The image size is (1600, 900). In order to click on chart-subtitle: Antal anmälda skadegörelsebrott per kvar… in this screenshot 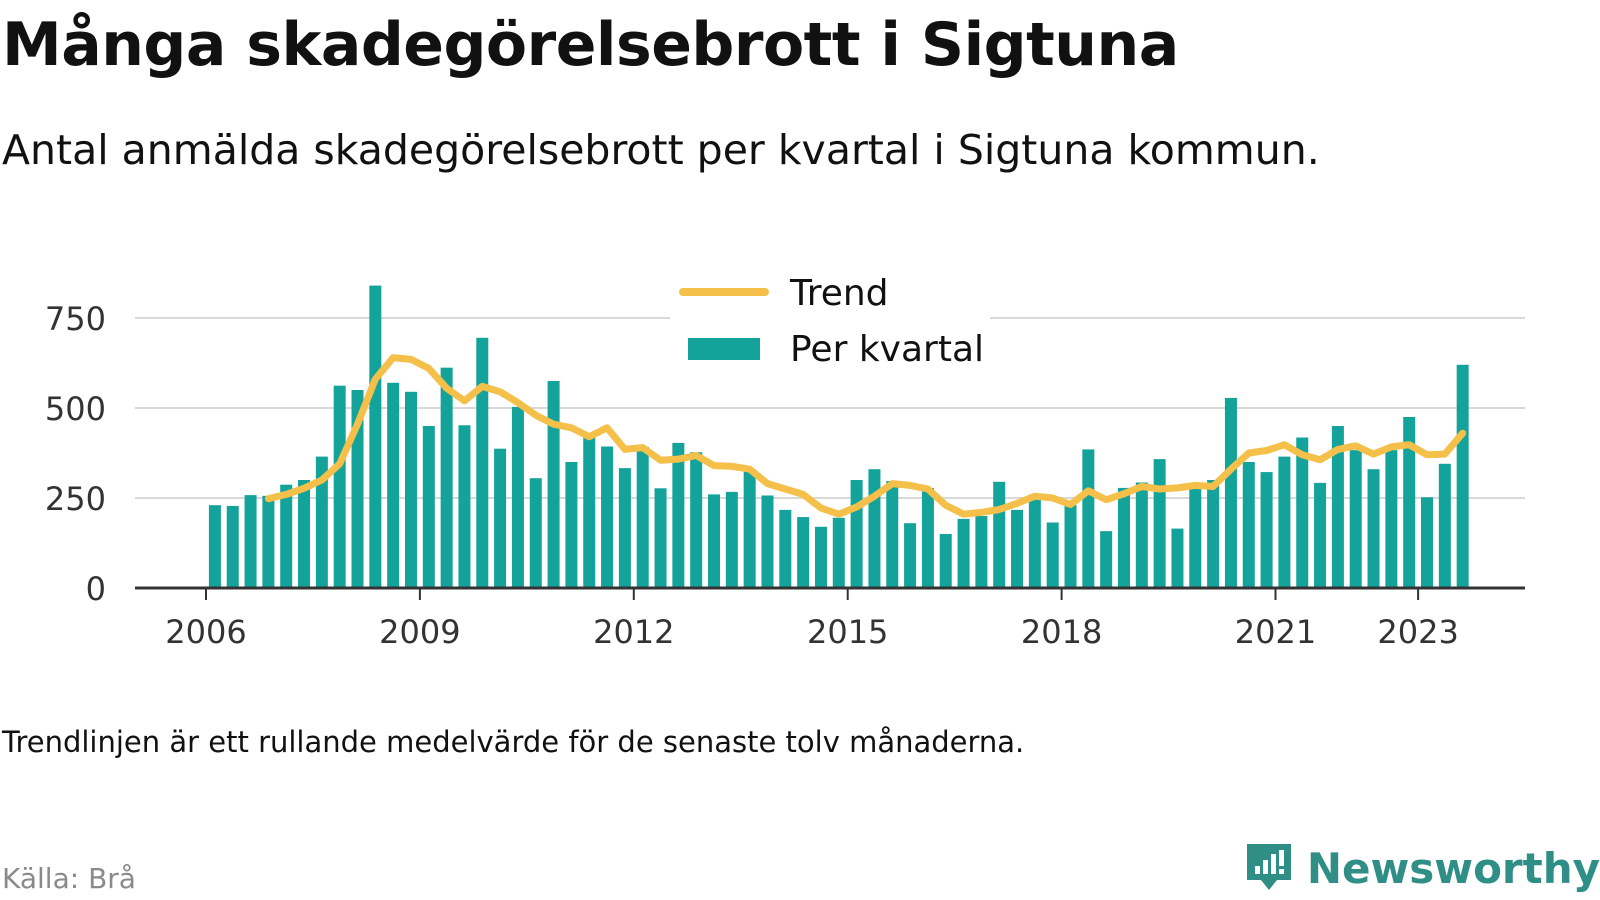, I will do `click(661, 150)`.